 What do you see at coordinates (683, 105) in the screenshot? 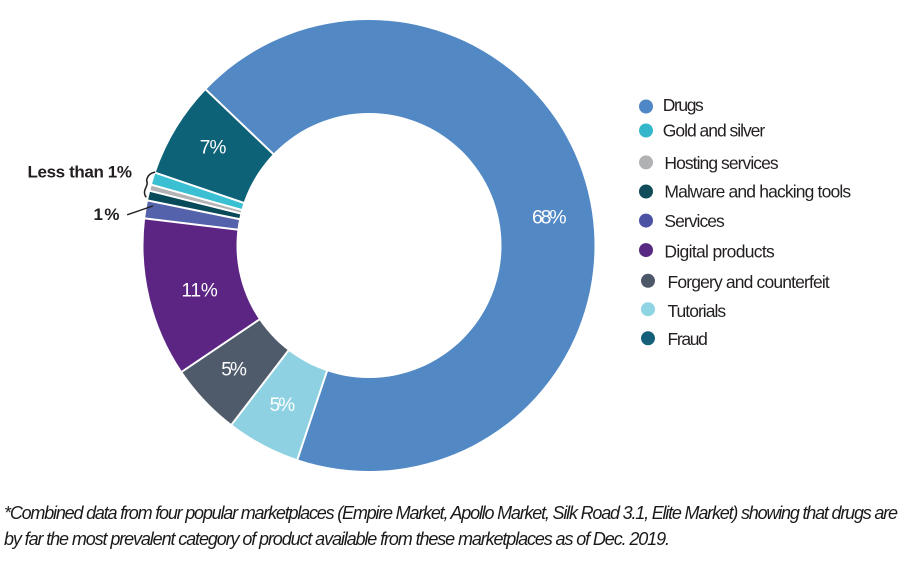
I see `svg-text: Drugs` at bounding box center [683, 105].